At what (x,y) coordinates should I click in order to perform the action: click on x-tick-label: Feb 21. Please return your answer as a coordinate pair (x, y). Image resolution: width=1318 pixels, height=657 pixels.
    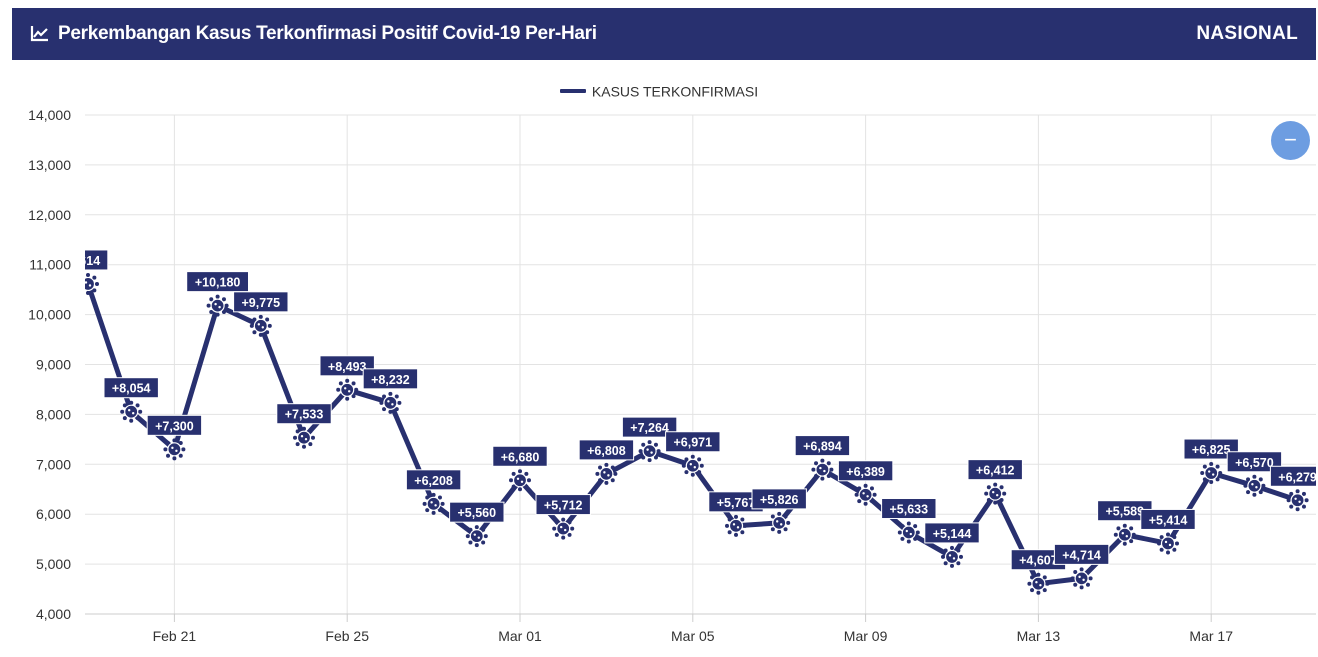
    Looking at the image, I should click on (175, 636).